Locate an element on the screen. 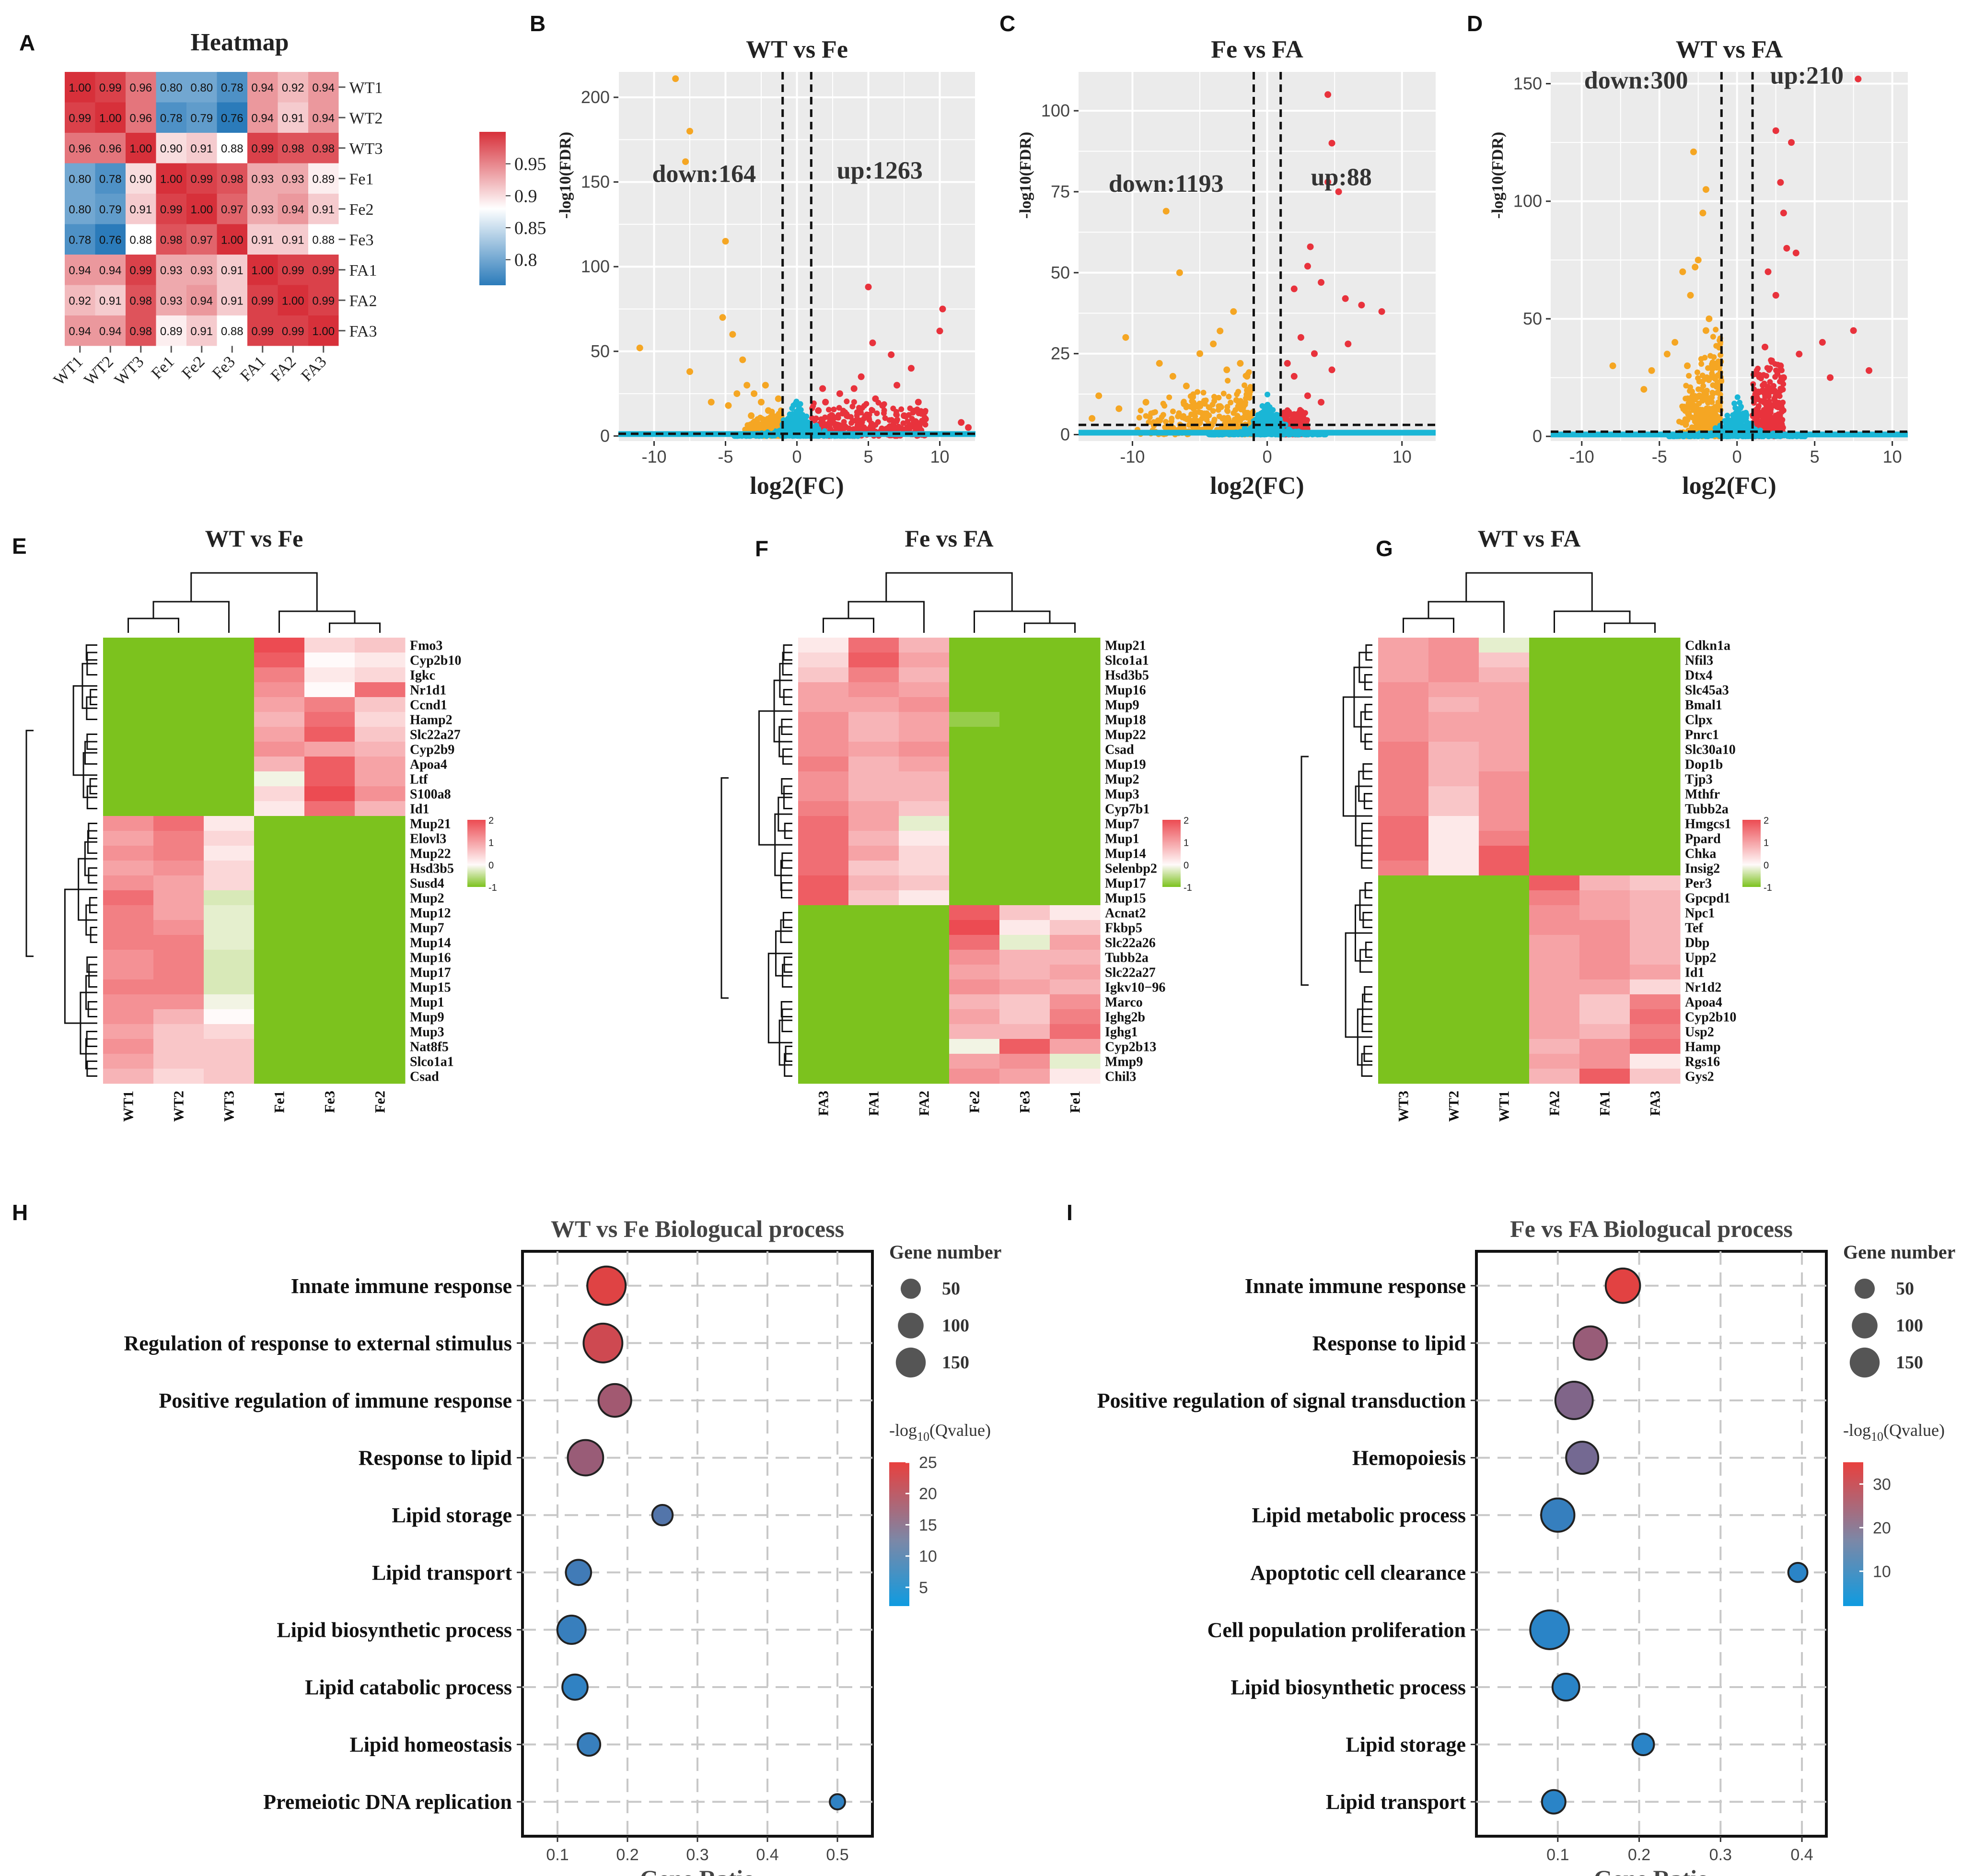  heatmap-G-col-label: WT1 is located at coordinates (1504, 1106).